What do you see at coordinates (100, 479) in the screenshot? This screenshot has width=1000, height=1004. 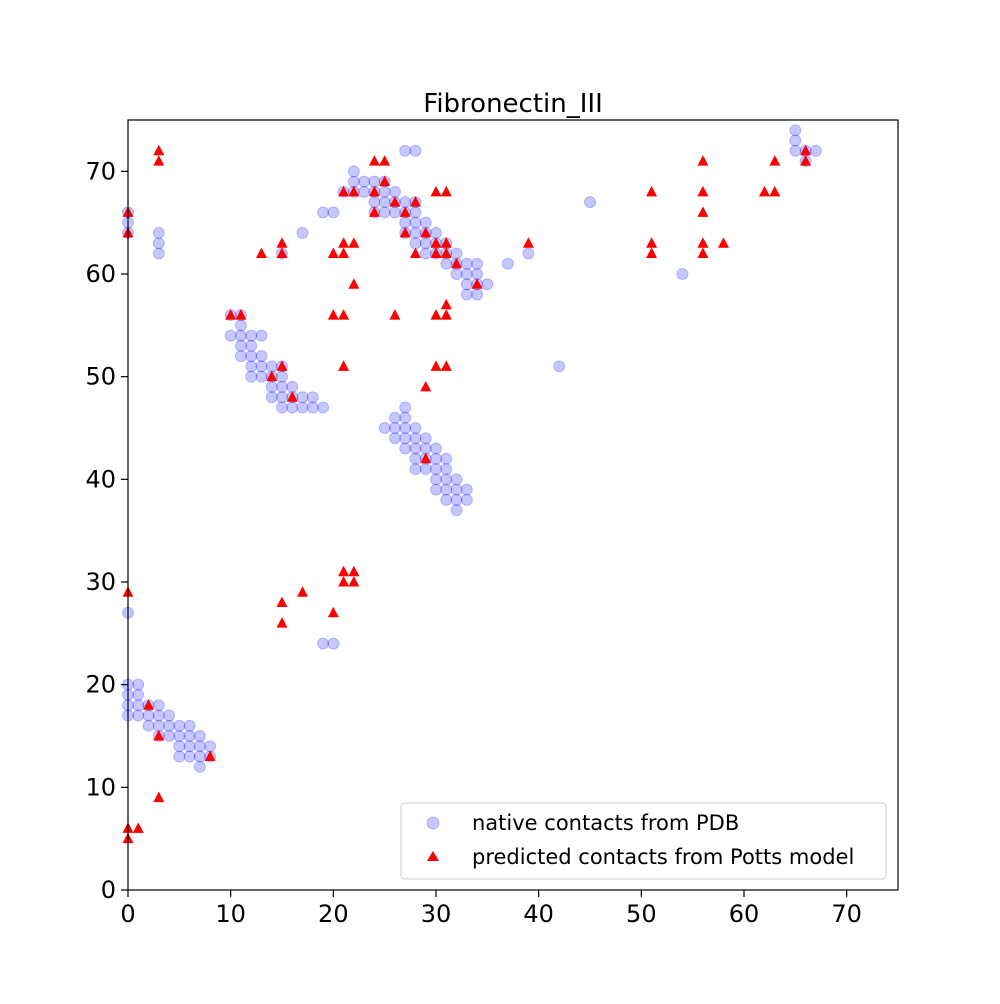 I see `y-tick-label: 40` at bounding box center [100, 479].